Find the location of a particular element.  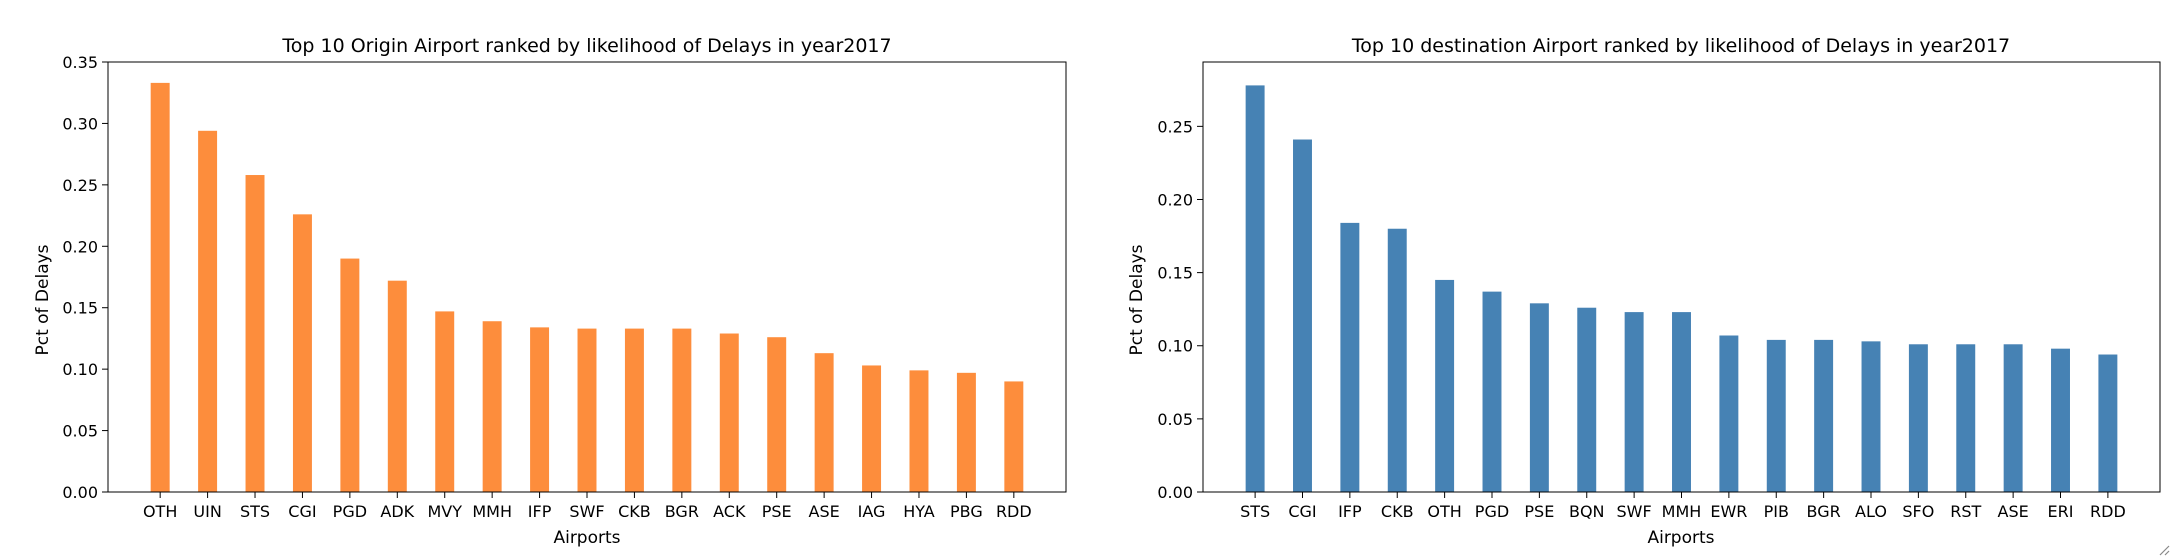

x-tick-label: MVY is located at coordinates (444, 511).